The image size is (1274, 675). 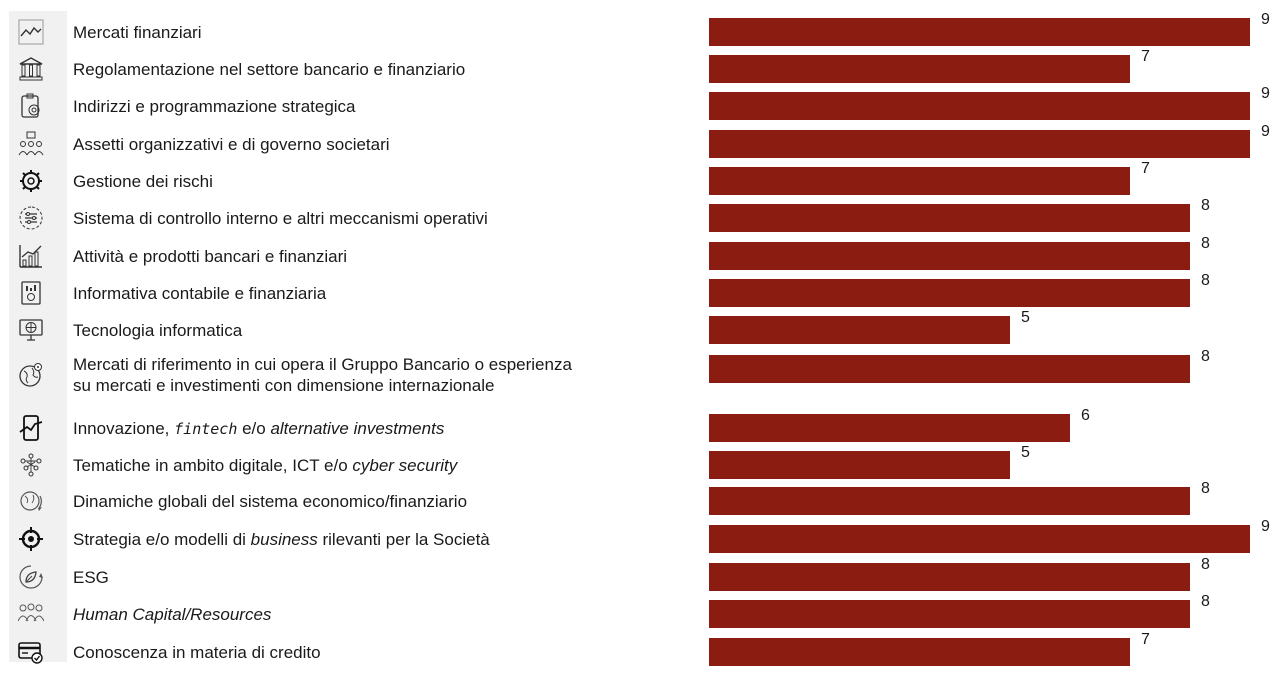 What do you see at coordinates (200, 293) in the screenshot?
I see `category-label-segment: Informativa contabile e finanziaria` at bounding box center [200, 293].